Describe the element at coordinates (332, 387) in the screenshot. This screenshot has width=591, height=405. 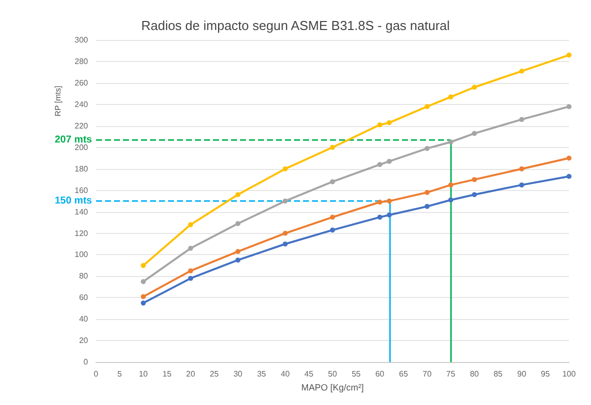
I see `x-axis-title: MAPO [Kg/cm²]` at that location.